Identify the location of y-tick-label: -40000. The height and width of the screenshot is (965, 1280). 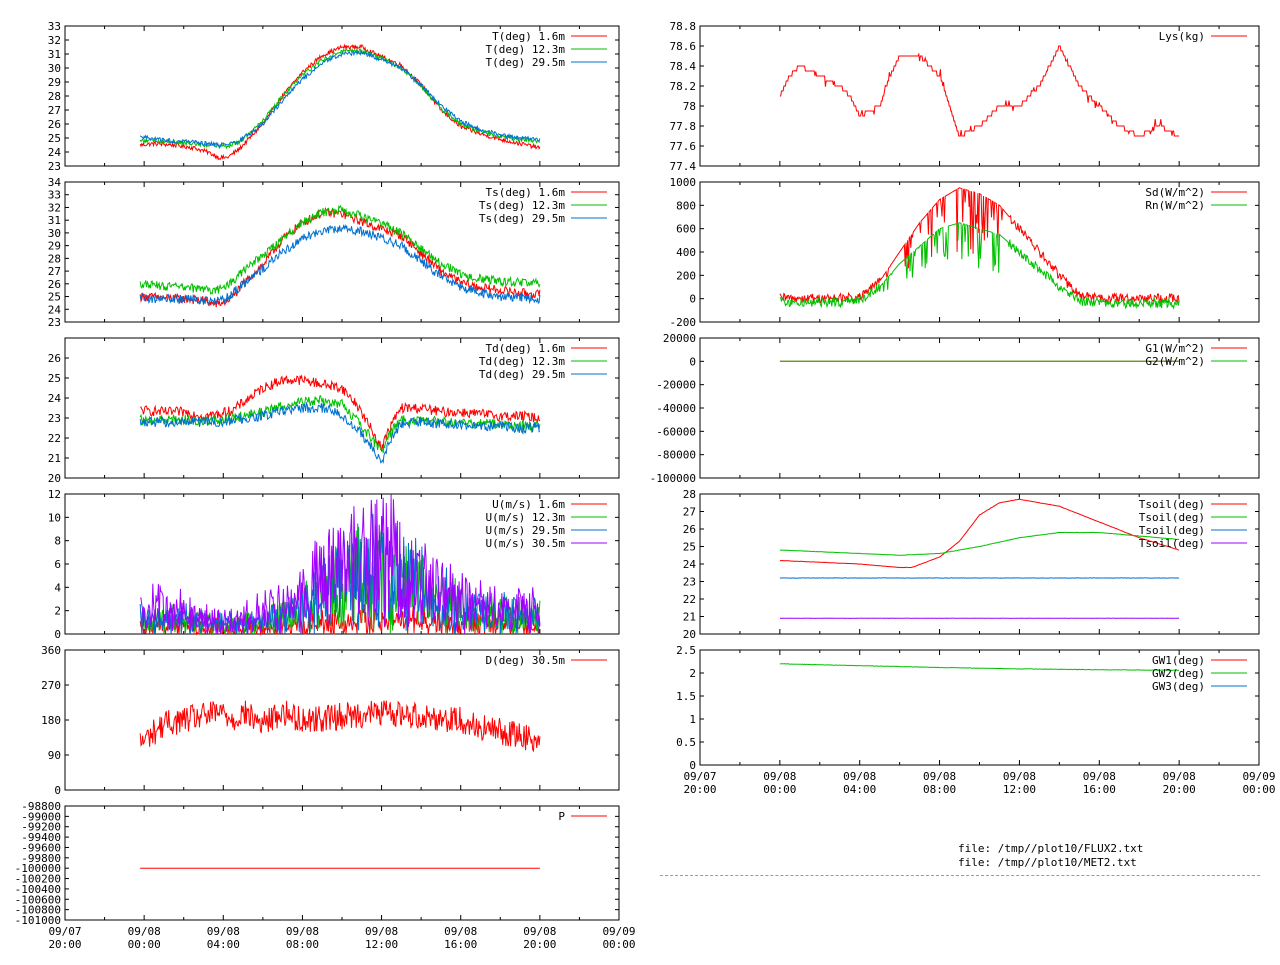
(676, 408).